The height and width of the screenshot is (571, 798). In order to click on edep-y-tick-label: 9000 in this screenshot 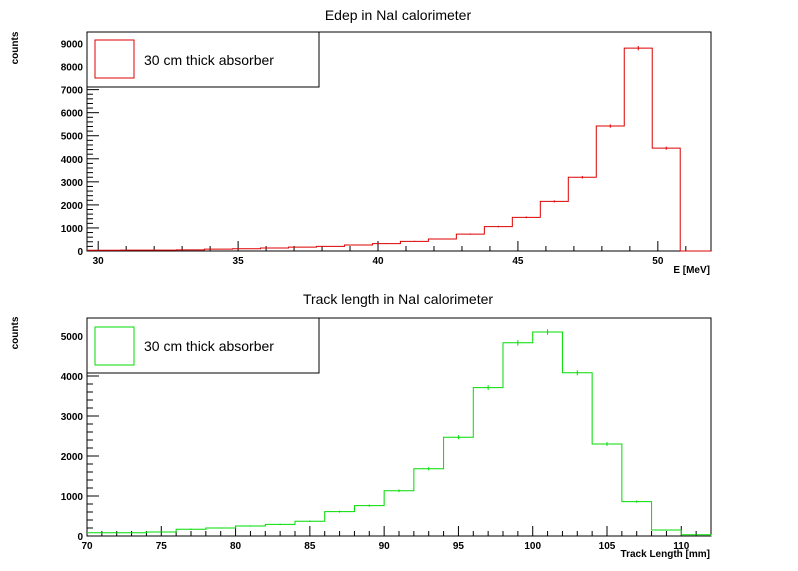, I will do `click(72, 45)`.